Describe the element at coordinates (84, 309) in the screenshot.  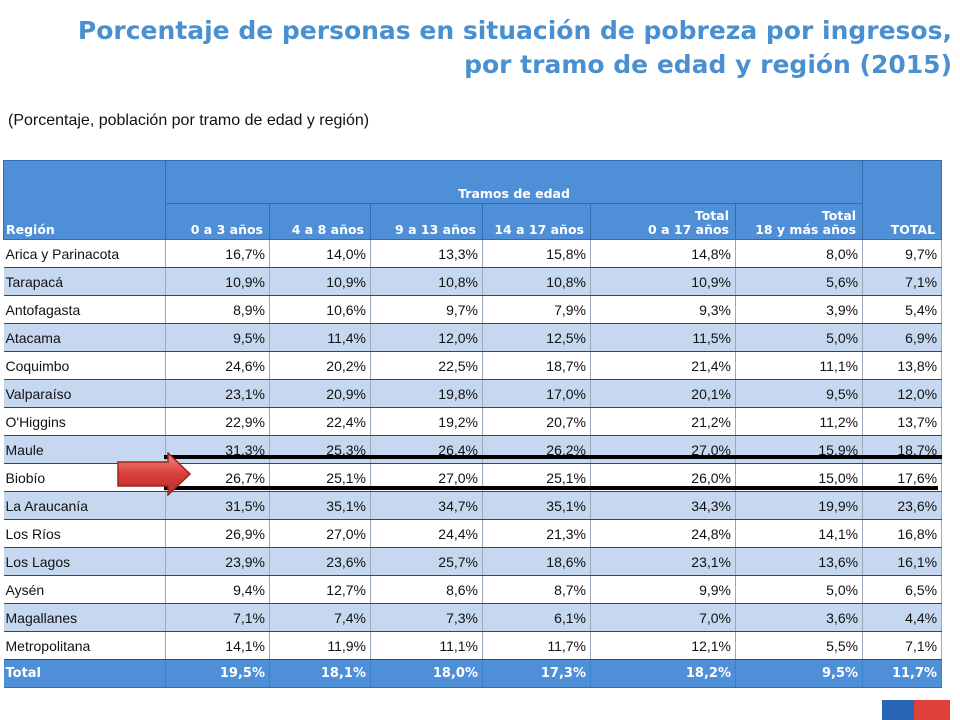
I see `region-name: Antofagasta` at that location.